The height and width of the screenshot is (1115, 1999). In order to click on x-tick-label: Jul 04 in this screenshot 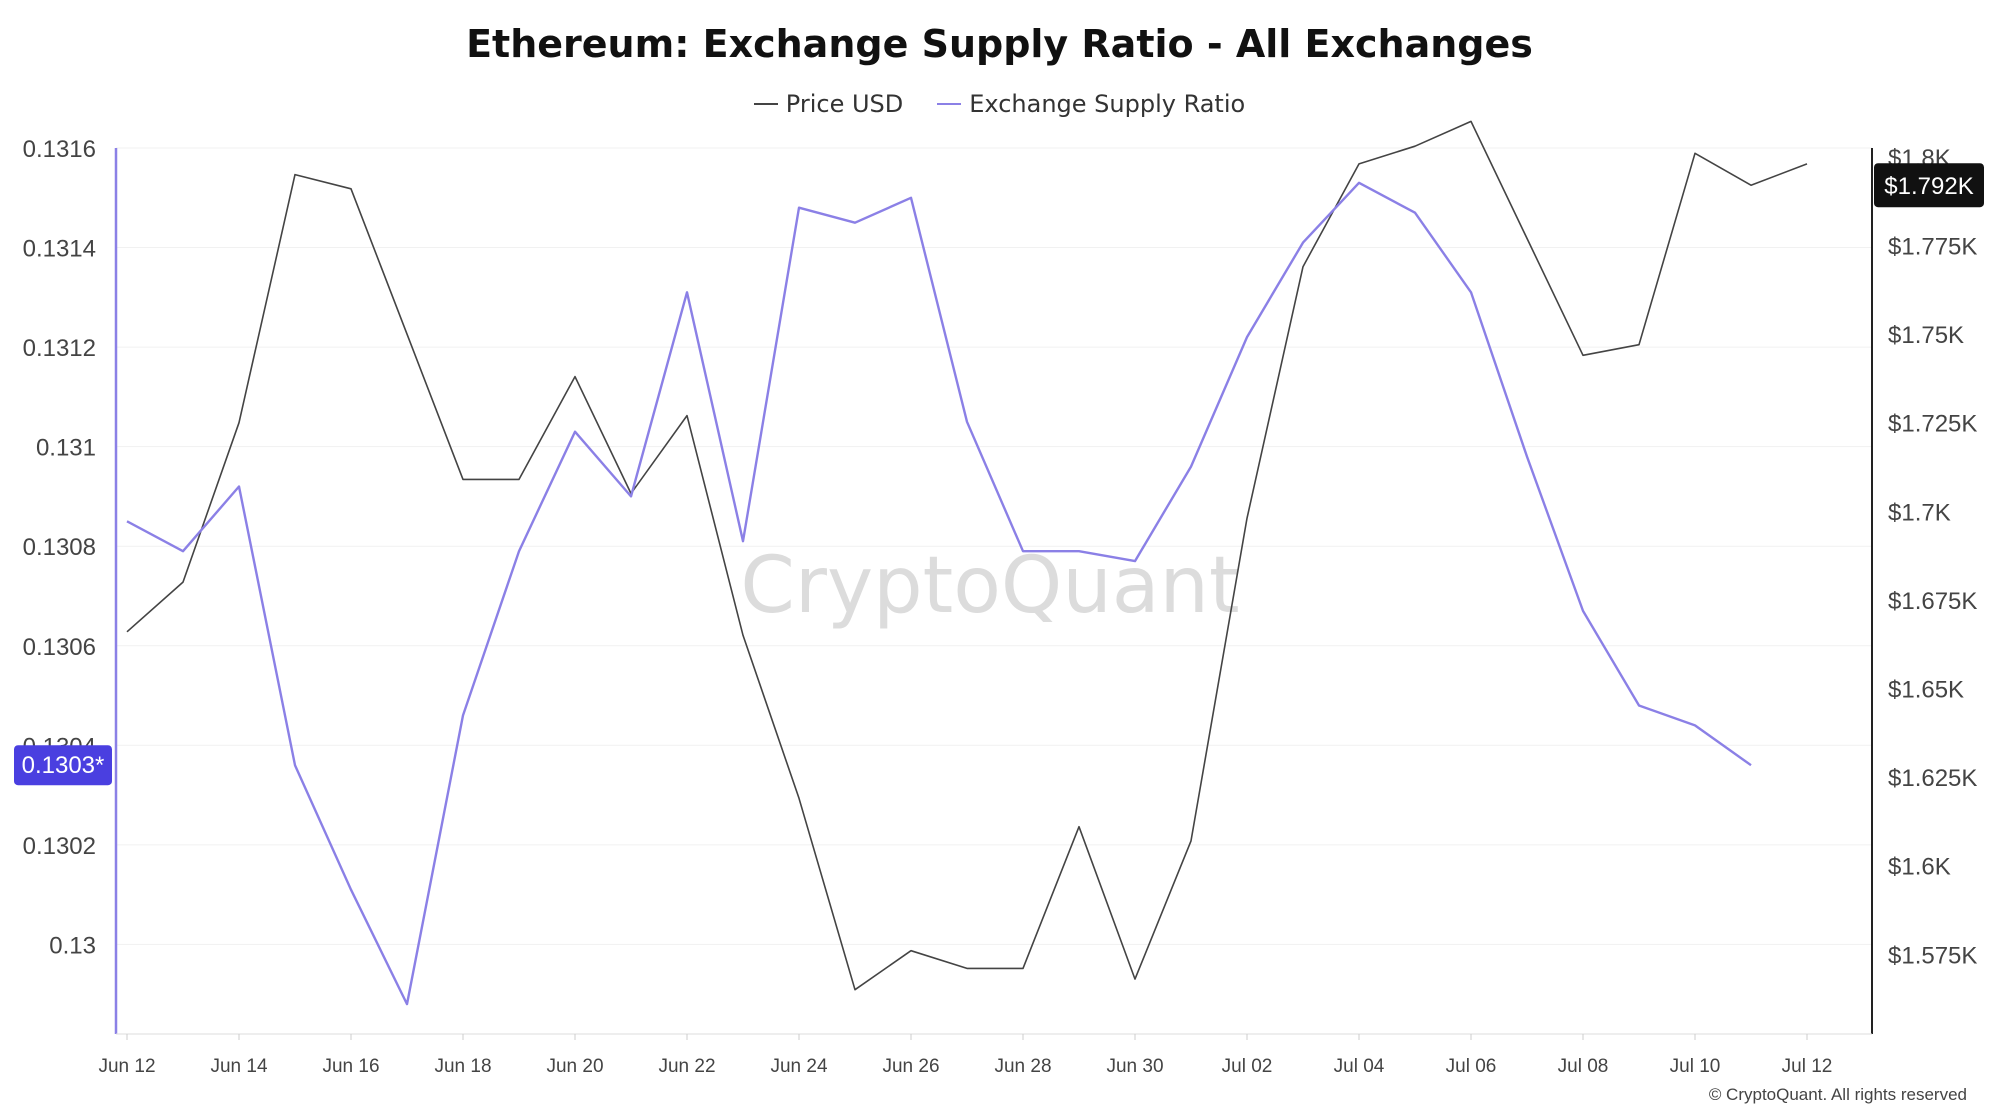, I will do `click(1359, 1066)`.